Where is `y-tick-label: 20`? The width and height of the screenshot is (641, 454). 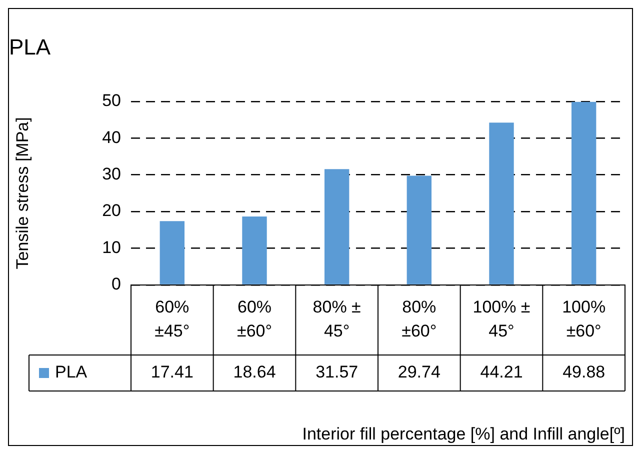
y-tick-label: 20 is located at coordinates (111, 210).